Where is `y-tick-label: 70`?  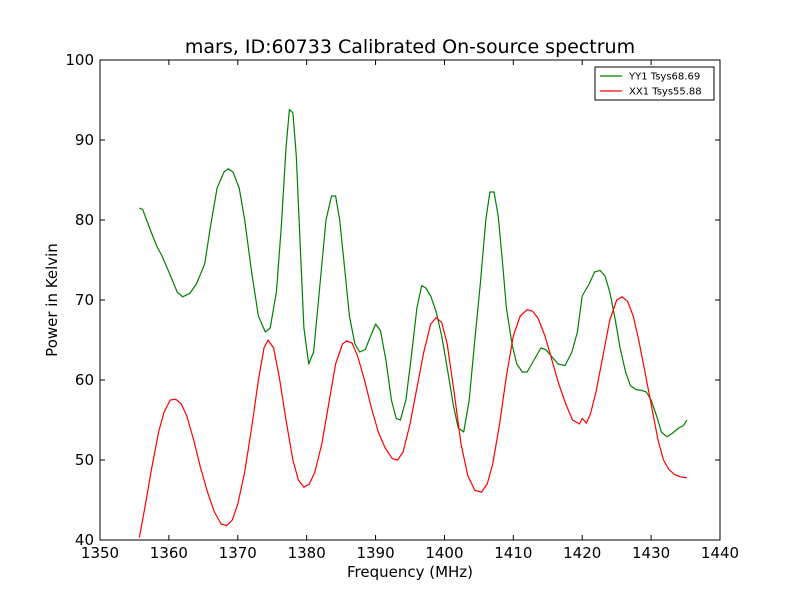
y-tick-label: 70 is located at coordinates (84, 300).